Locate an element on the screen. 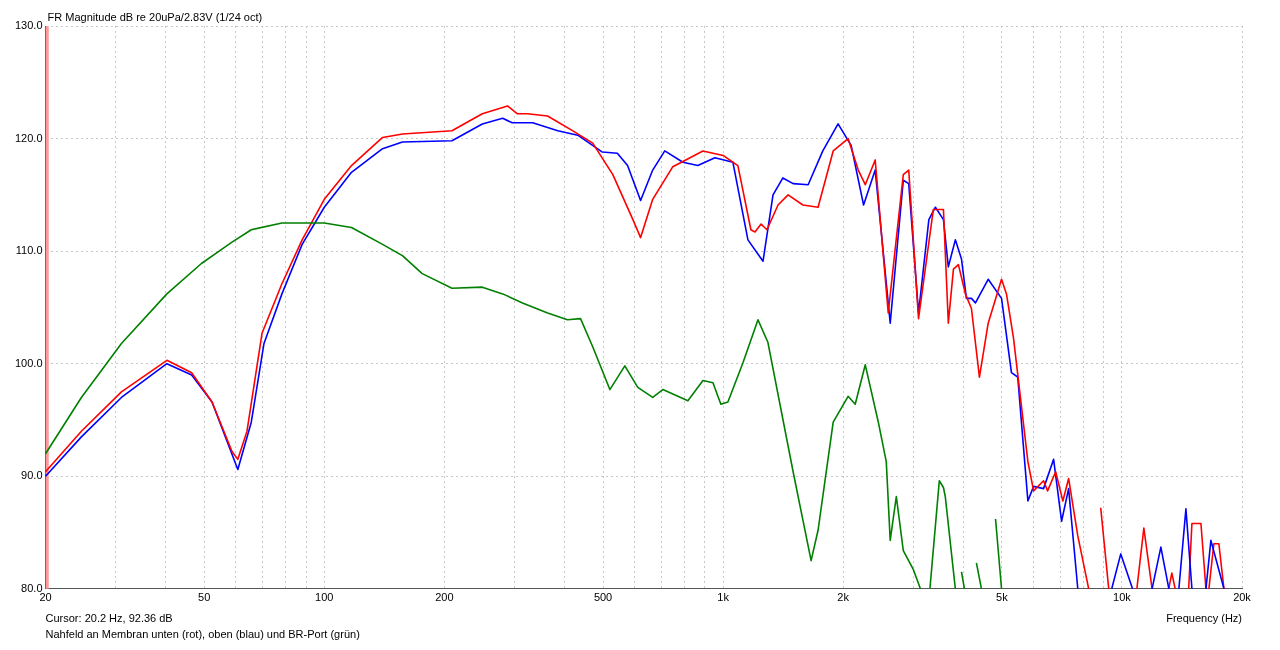 The height and width of the screenshot is (650, 1280). x-tick-label: 20k is located at coordinates (1242, 597).